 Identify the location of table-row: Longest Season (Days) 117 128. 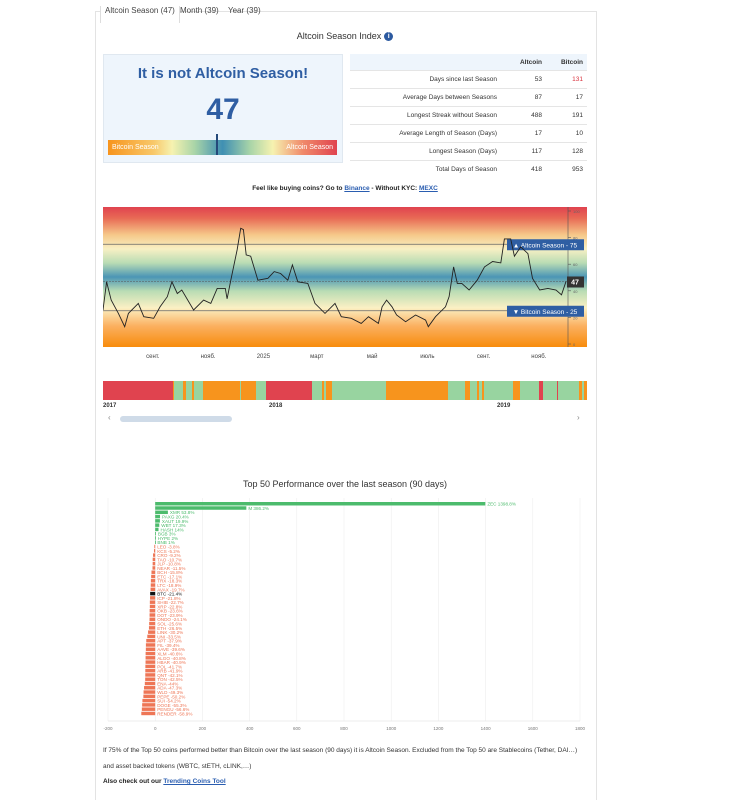
(468, 151).